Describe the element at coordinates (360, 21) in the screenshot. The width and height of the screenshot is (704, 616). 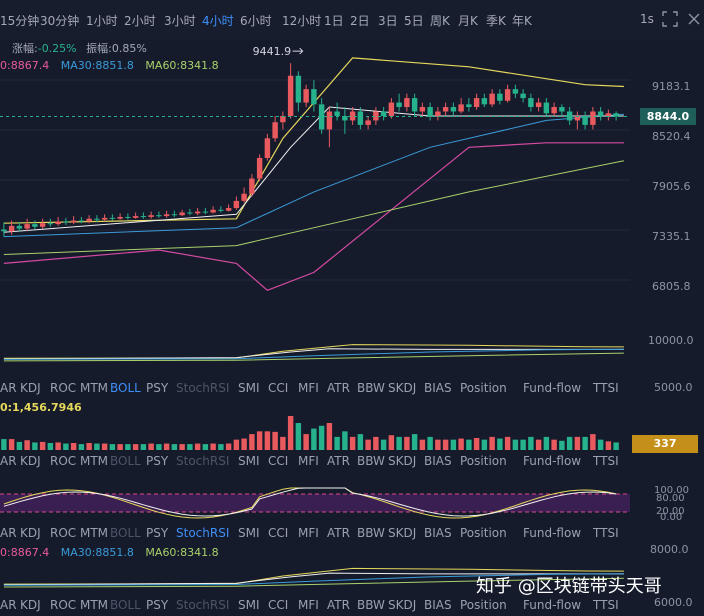
I see `timeframe-tab: 2日` at that location.